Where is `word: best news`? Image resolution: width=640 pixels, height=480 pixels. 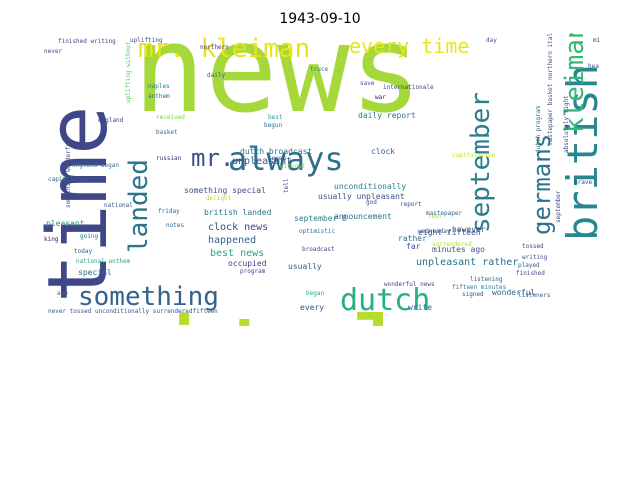 word: best news is located at coordinates (237, 253).